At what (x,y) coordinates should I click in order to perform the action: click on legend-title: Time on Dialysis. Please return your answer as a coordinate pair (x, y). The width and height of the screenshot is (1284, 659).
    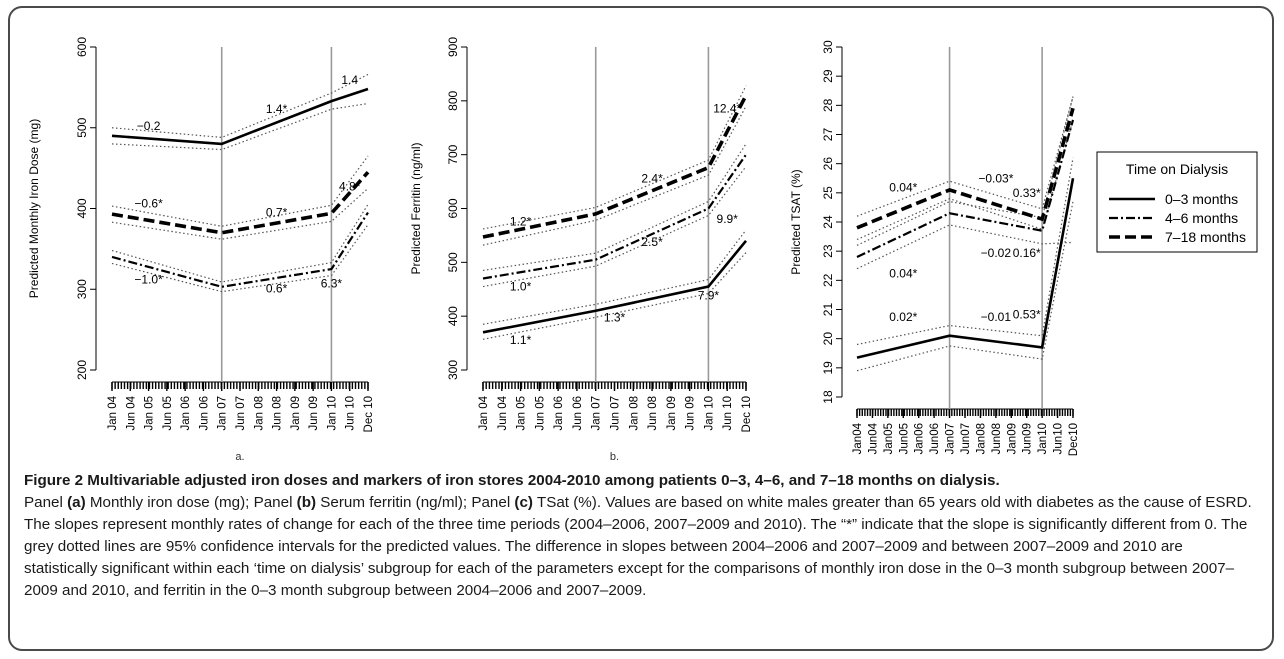
    Looking at the image, I should click on (1177, 169).